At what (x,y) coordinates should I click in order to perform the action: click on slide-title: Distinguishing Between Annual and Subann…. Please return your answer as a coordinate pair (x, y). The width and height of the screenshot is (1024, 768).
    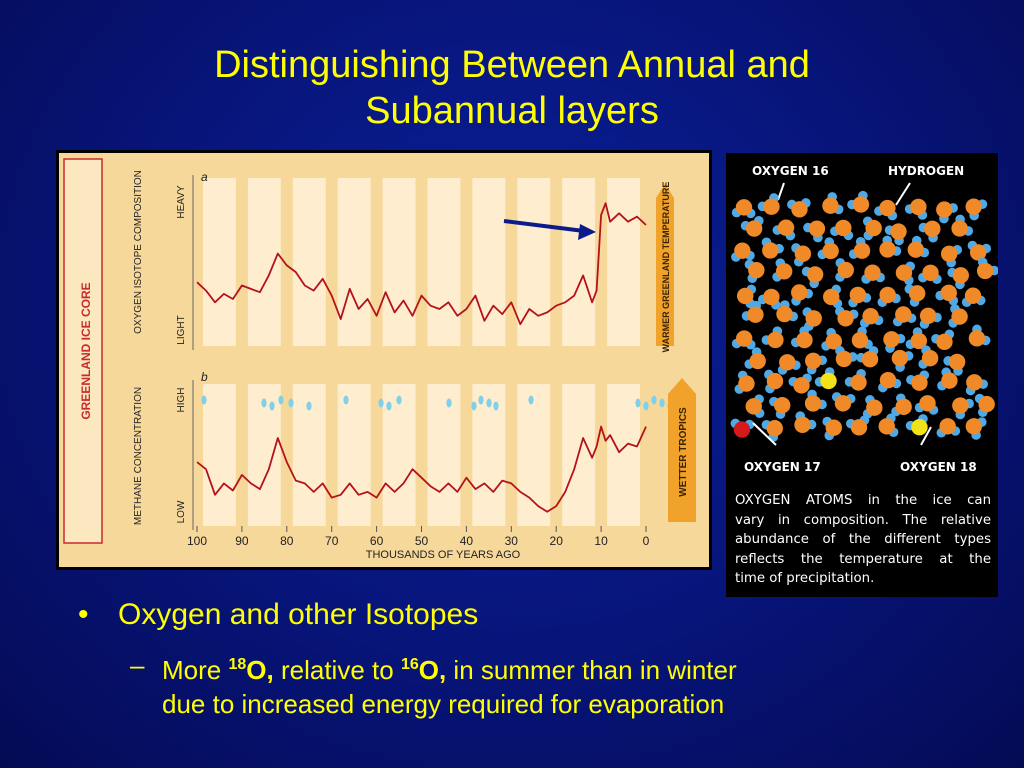
    Looking at the image, I should click on (512, 88).